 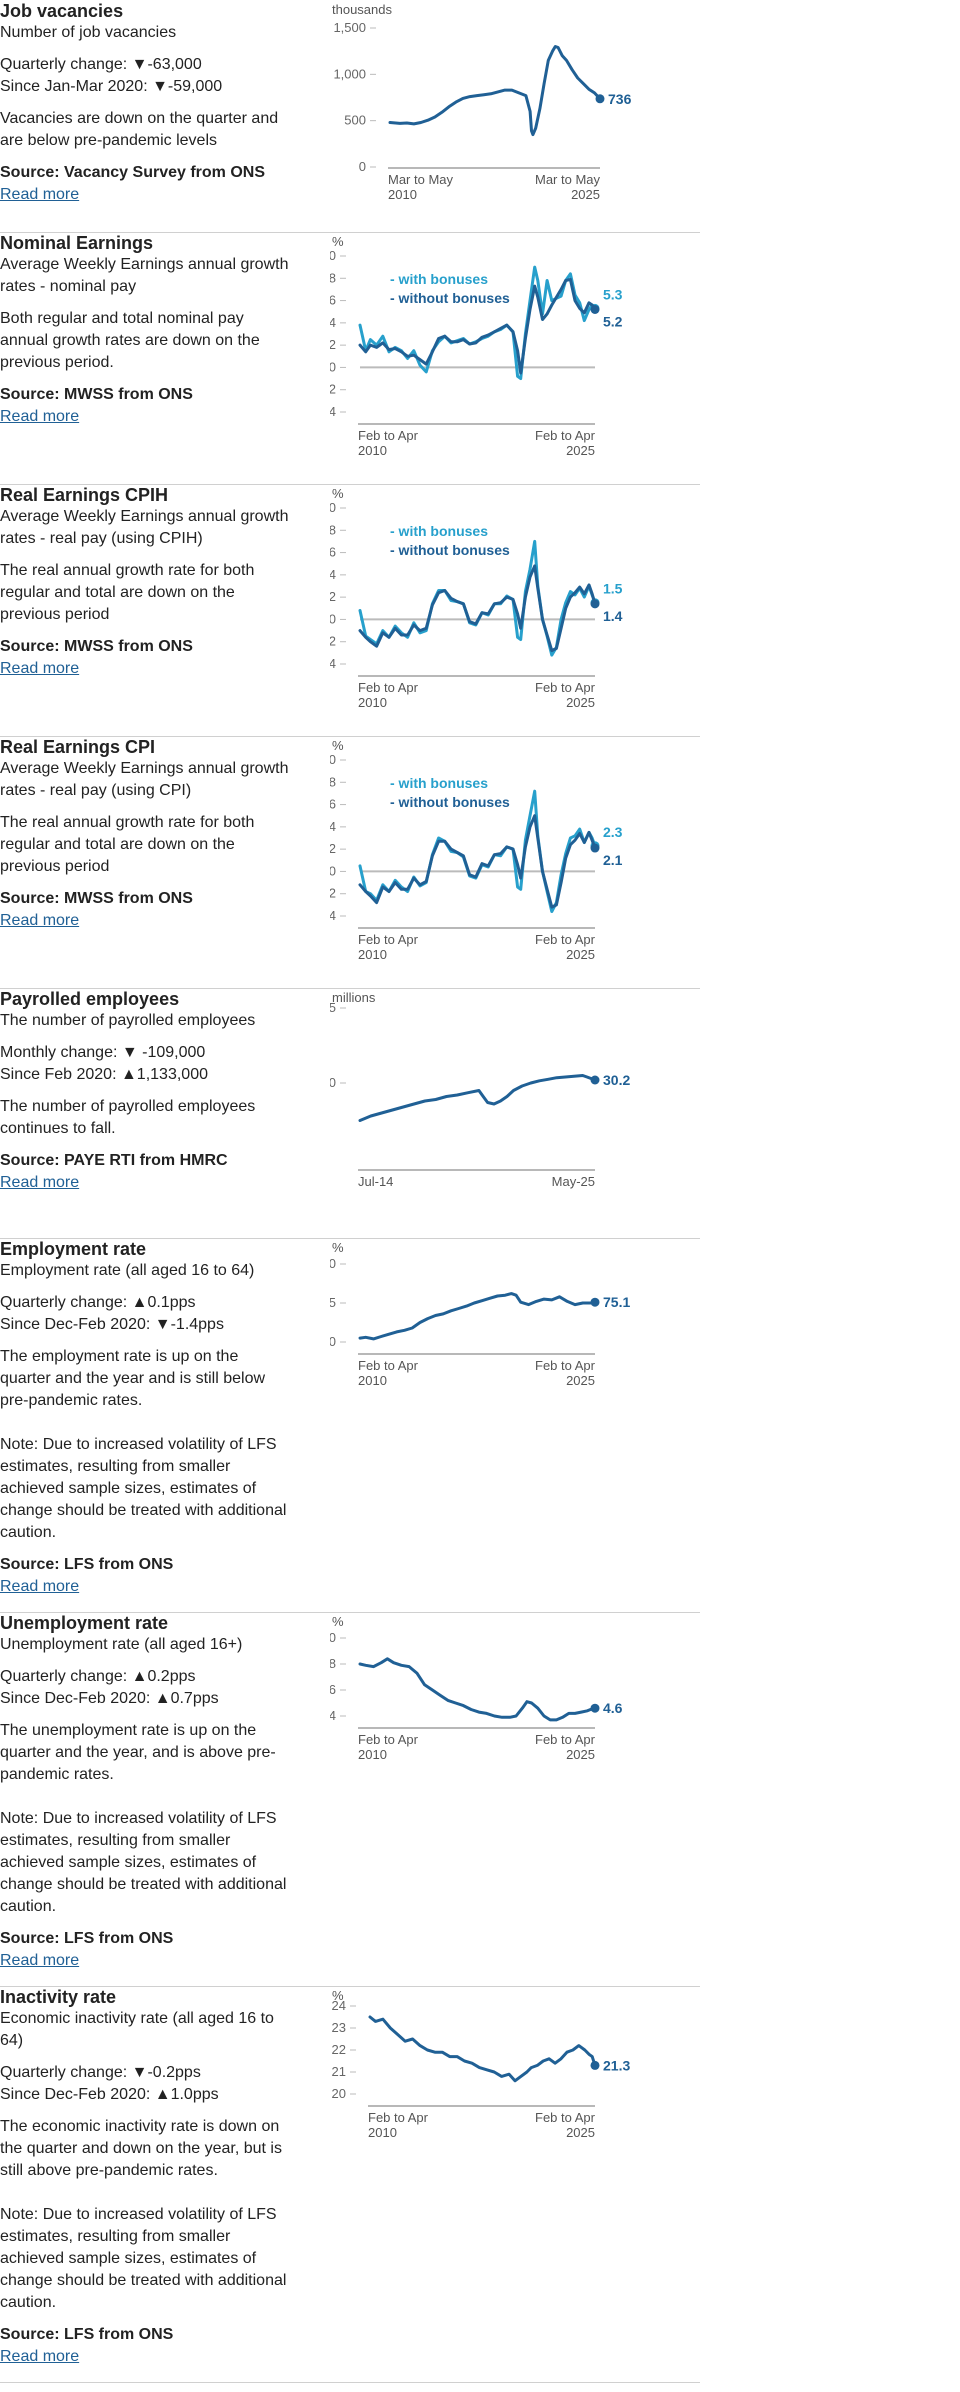 What do you see at coordinates (84, 495) in the screenshot?
I see `panel-title: Real Earnings CPIH` at bounding box center [84, 495].